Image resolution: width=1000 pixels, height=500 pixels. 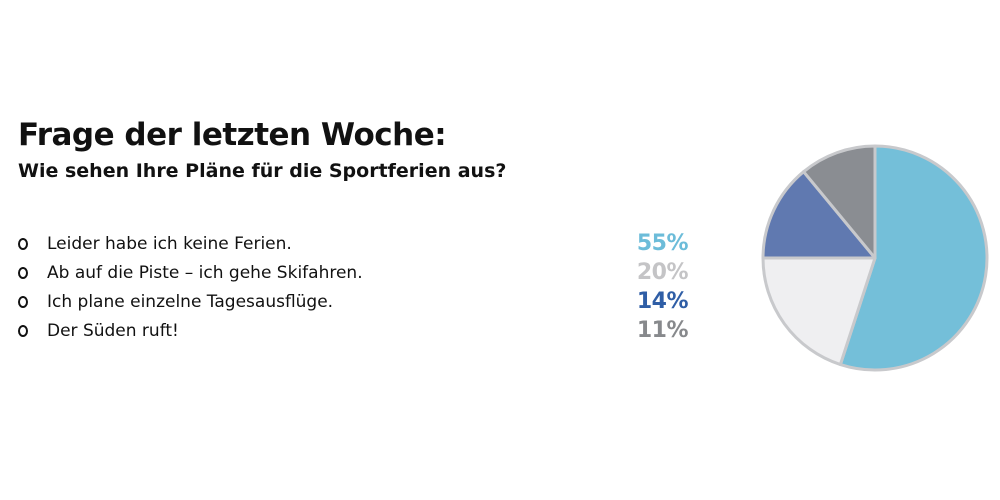 I want to click on poll-option-percentage: 14%, so click(x=662, y=301).